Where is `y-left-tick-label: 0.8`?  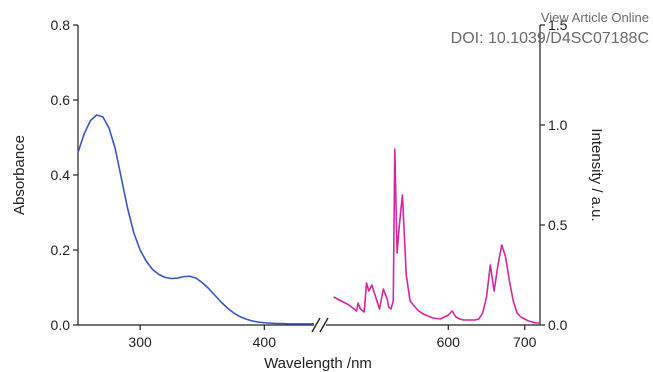 y-left-tick-label: 0.8 is located at coordinates (61, 25).